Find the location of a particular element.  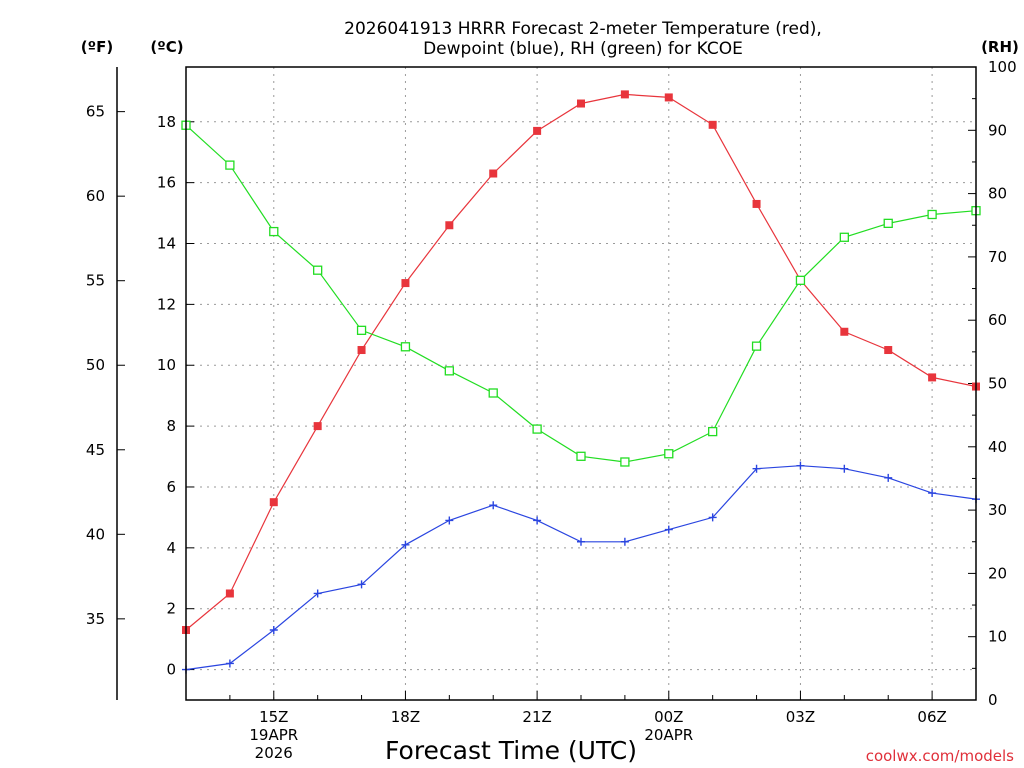

x-tick-label: 03Z is located at coordinates (800, 717).